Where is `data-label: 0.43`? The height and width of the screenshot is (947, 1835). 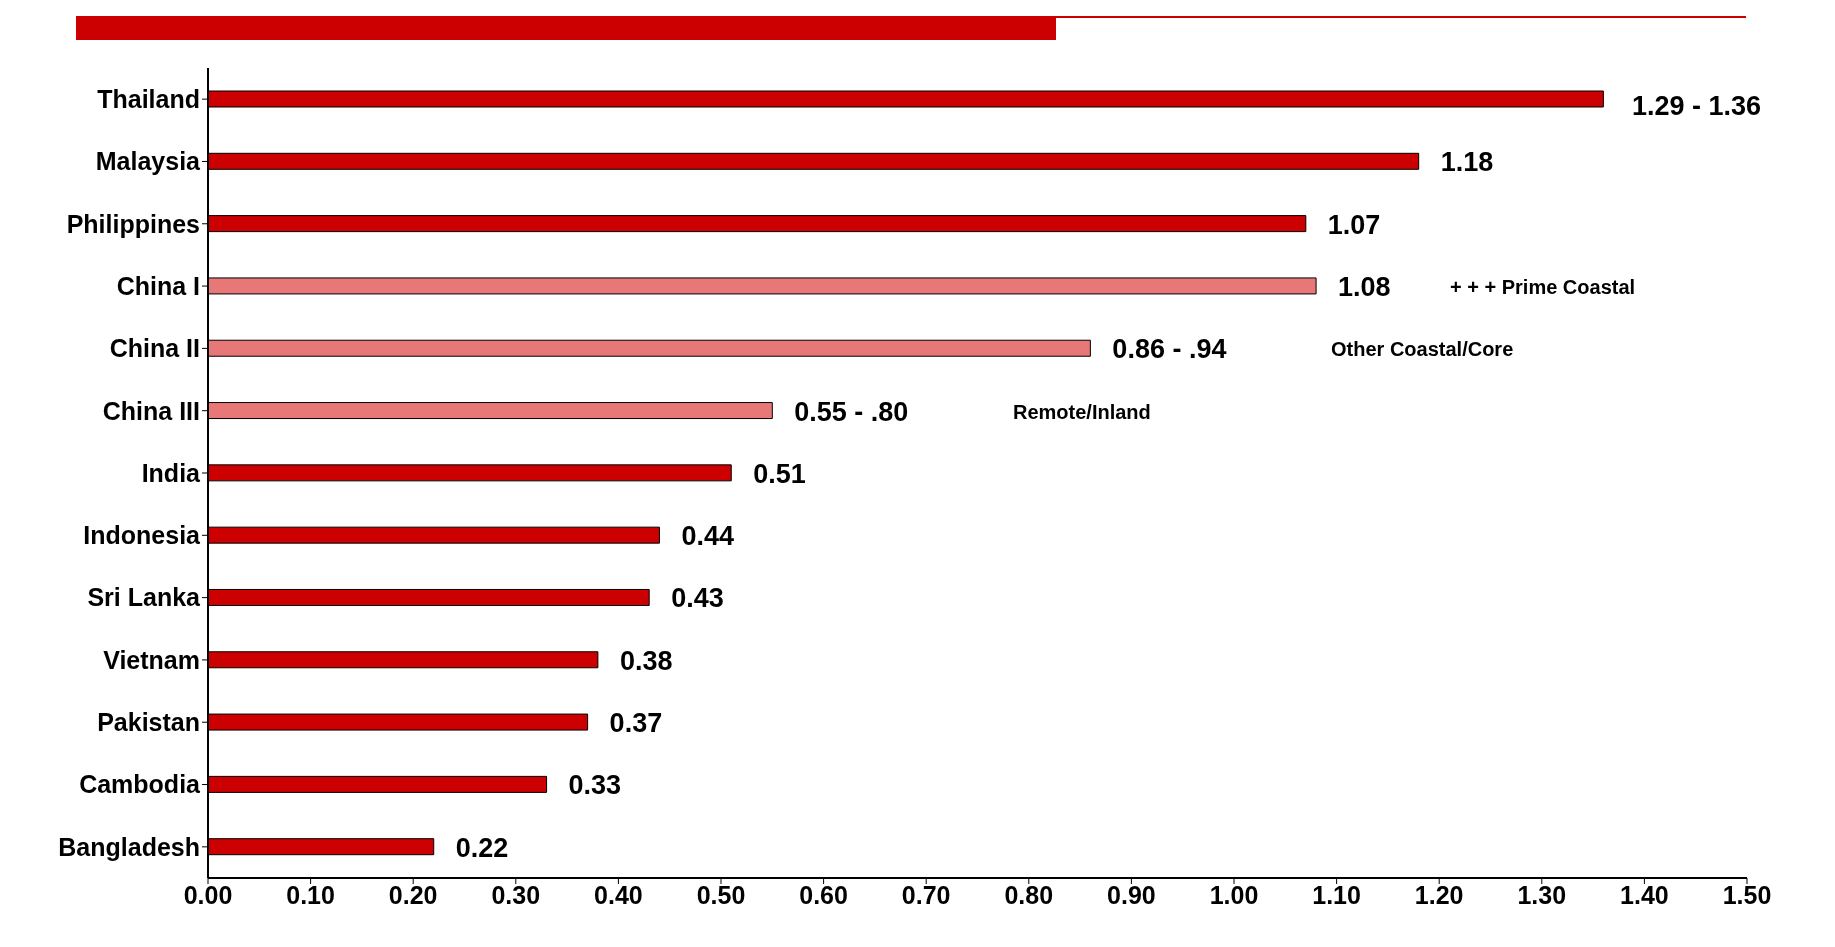
data-label: 0.43 is located at coordinates (697, 598).